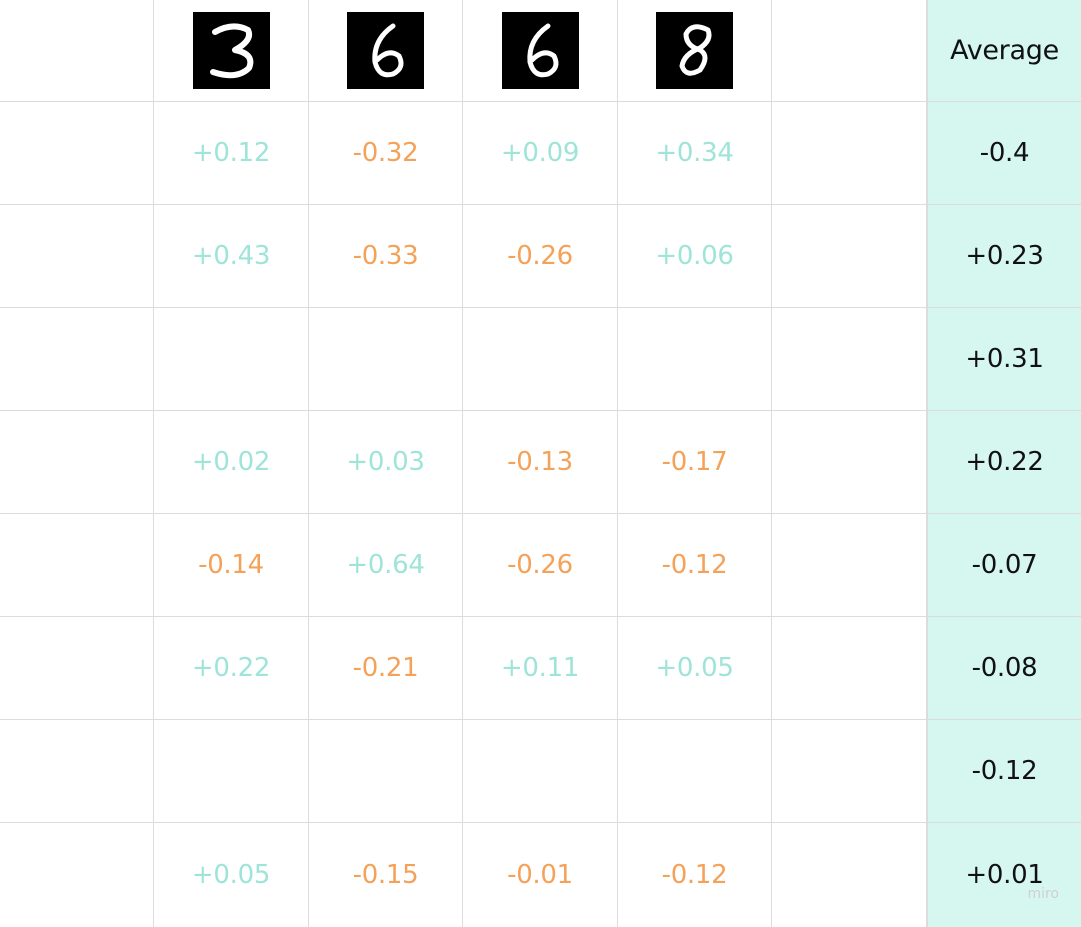  I want to click on score-cell: +0.34, so click(695, 153).